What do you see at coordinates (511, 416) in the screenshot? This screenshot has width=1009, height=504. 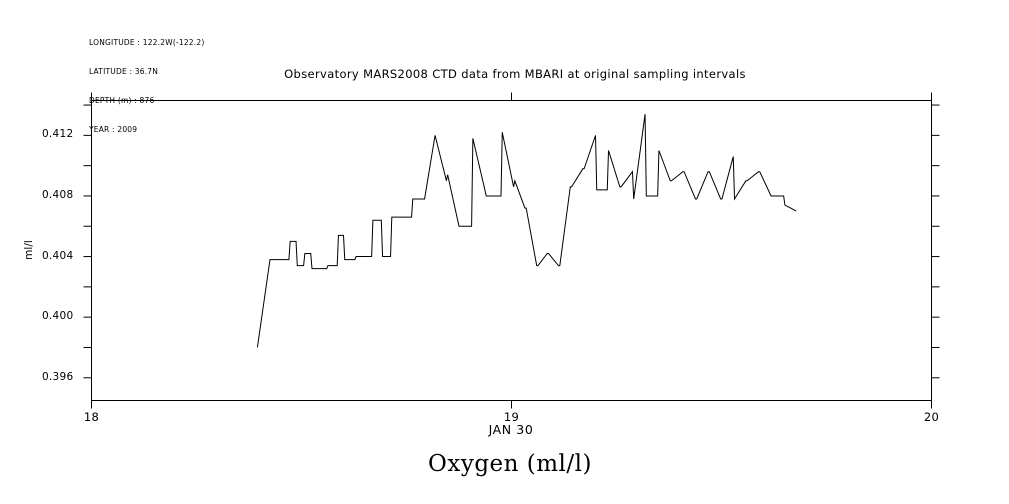 I see `x-tick-label: 19` at bounding box center [511, 416].